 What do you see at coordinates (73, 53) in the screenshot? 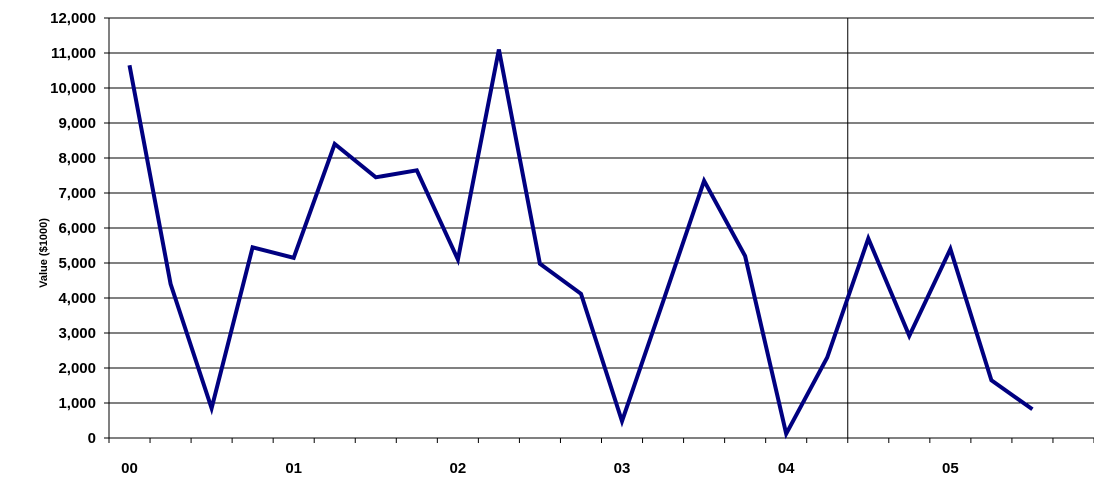
I see `y-tick-label: 11,000` at bounding box center [73, 53].